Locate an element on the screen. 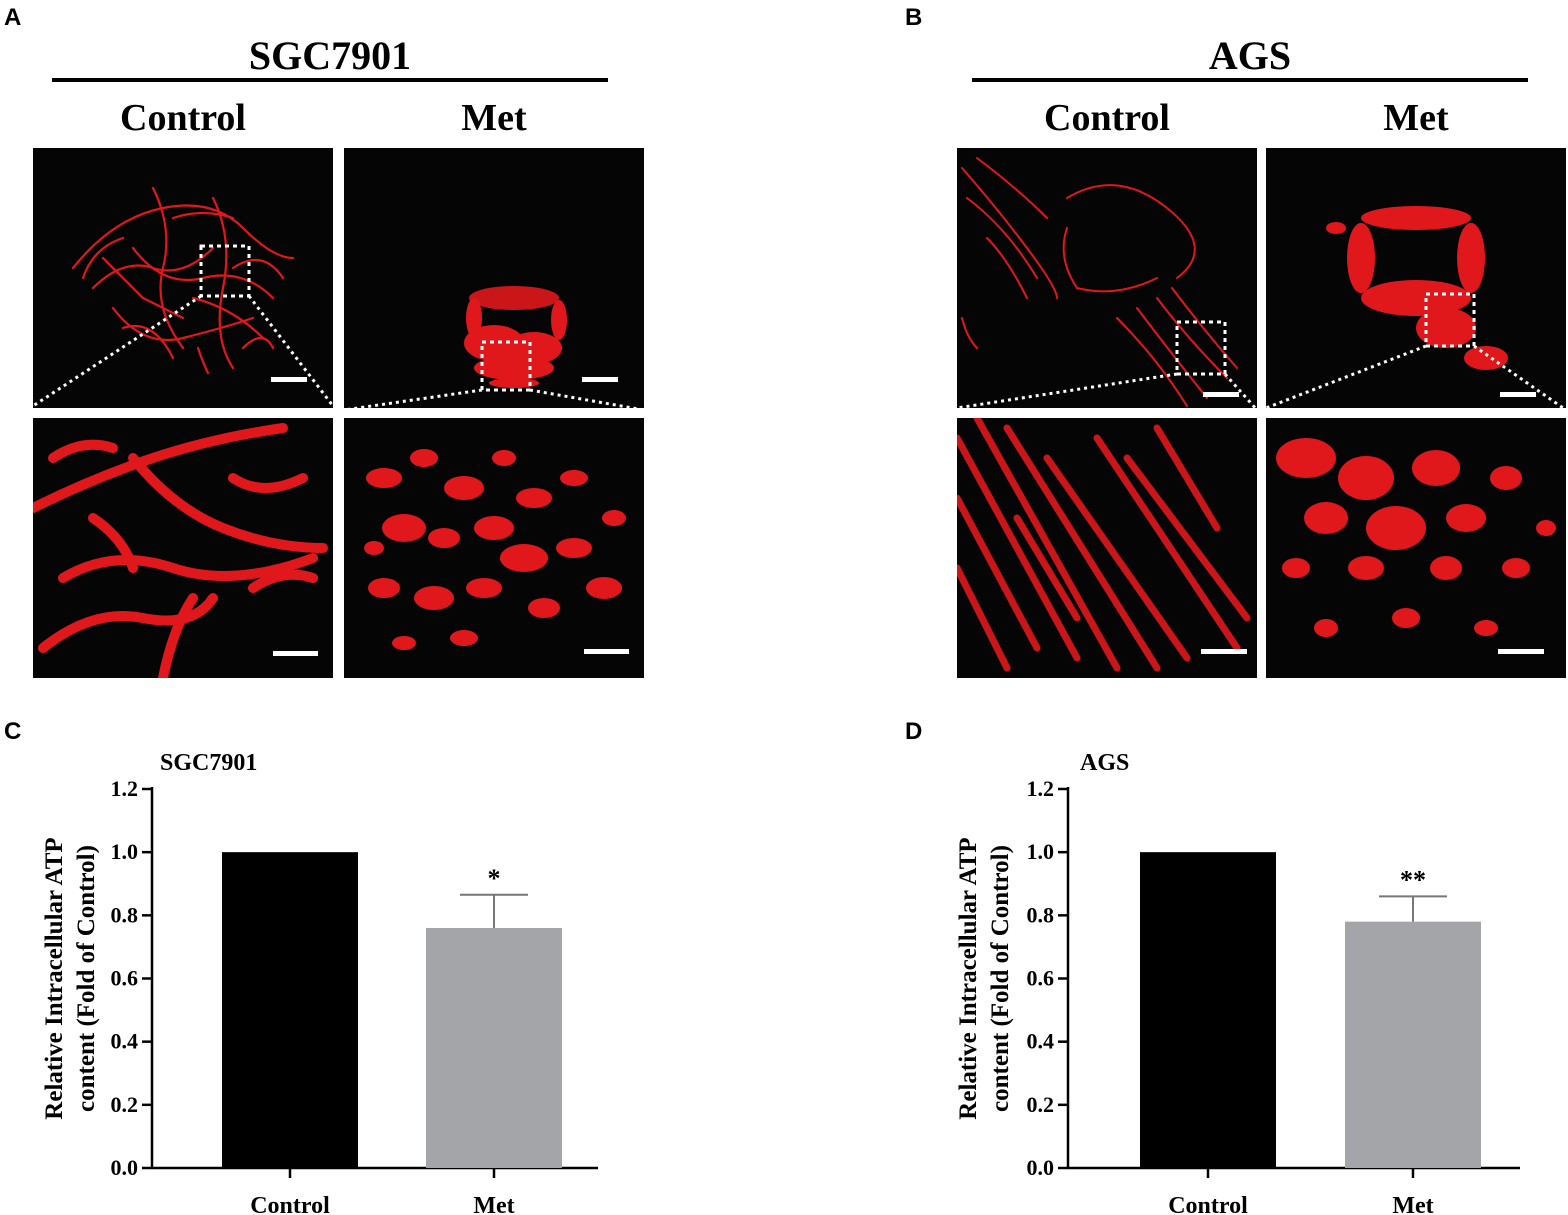  panel-b-title-rule is located at coordinates (1250, 80).